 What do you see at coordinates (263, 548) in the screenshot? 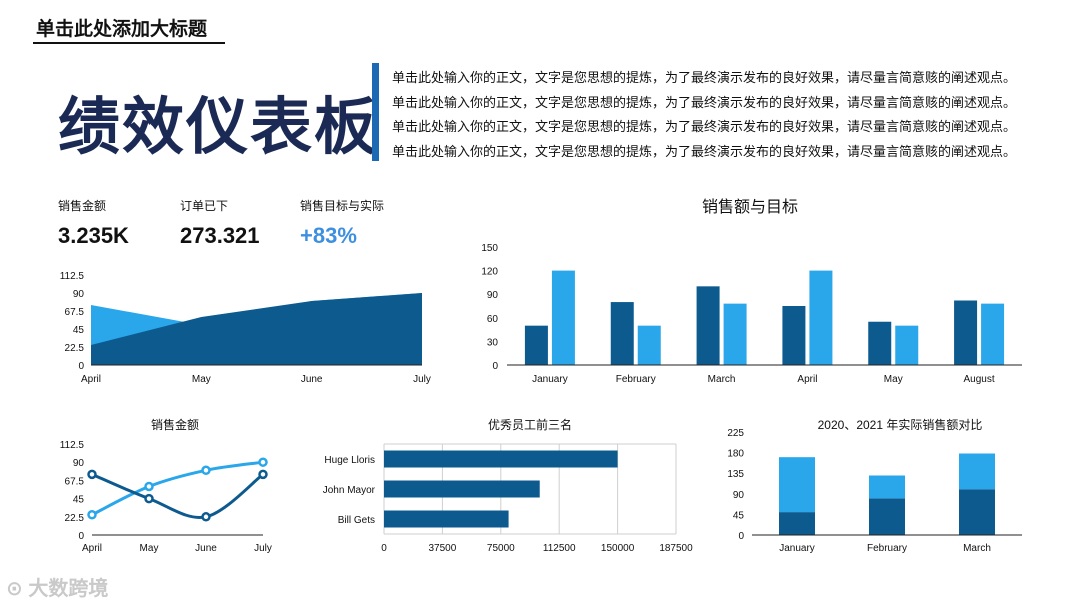
I see `x-tick-label: July` at bounding box center [263, 548].